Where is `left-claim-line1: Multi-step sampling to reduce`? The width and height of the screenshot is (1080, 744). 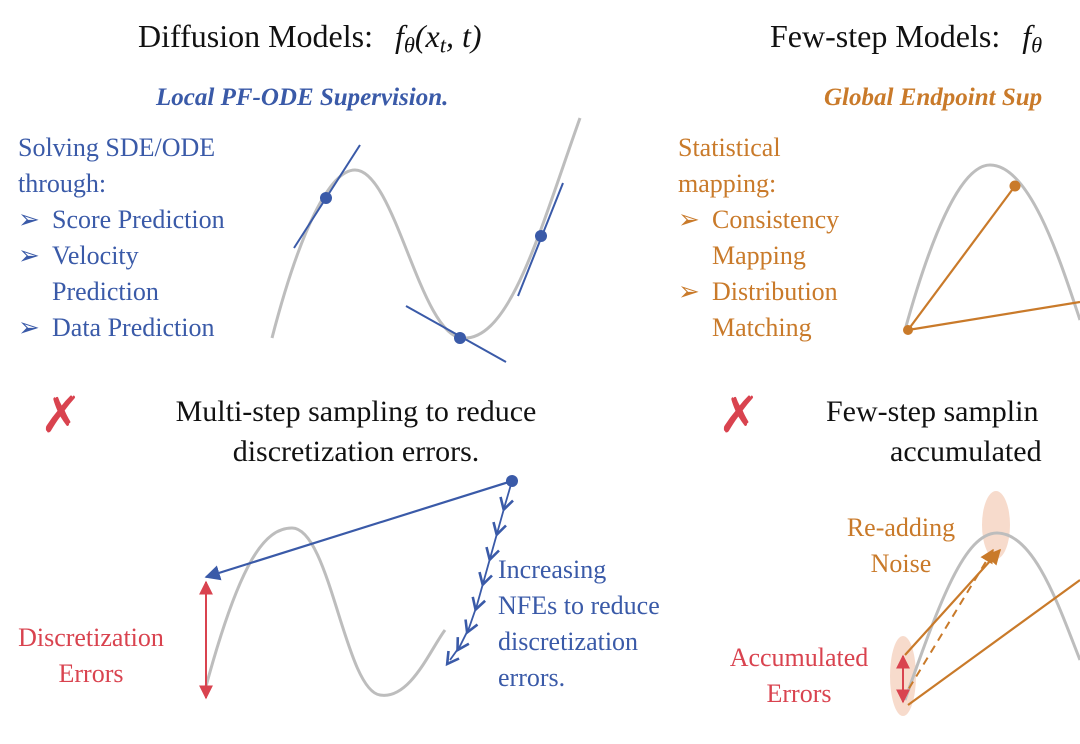
left-claim-line1: Multi-step sampling to reduce is located at coordinates (356, 411).